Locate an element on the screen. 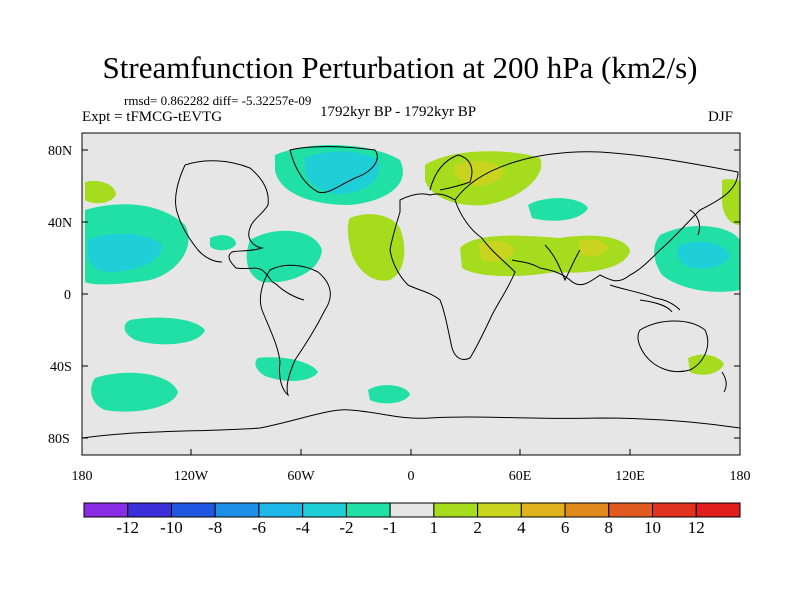 Image resolution: width=800 pixels, height=600 pixels. colorbar-label: 1 is located at coordinates (434, 527).